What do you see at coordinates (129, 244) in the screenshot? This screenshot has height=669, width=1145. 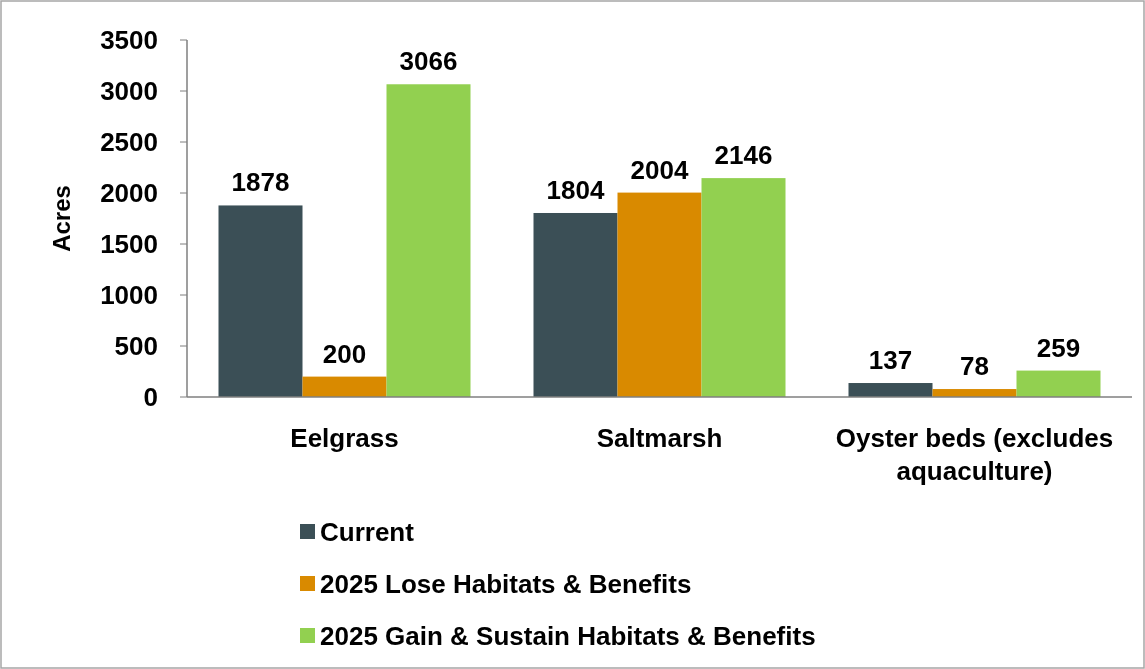 I see `y-tick-label: 1500` at bounding box center [129, 244].